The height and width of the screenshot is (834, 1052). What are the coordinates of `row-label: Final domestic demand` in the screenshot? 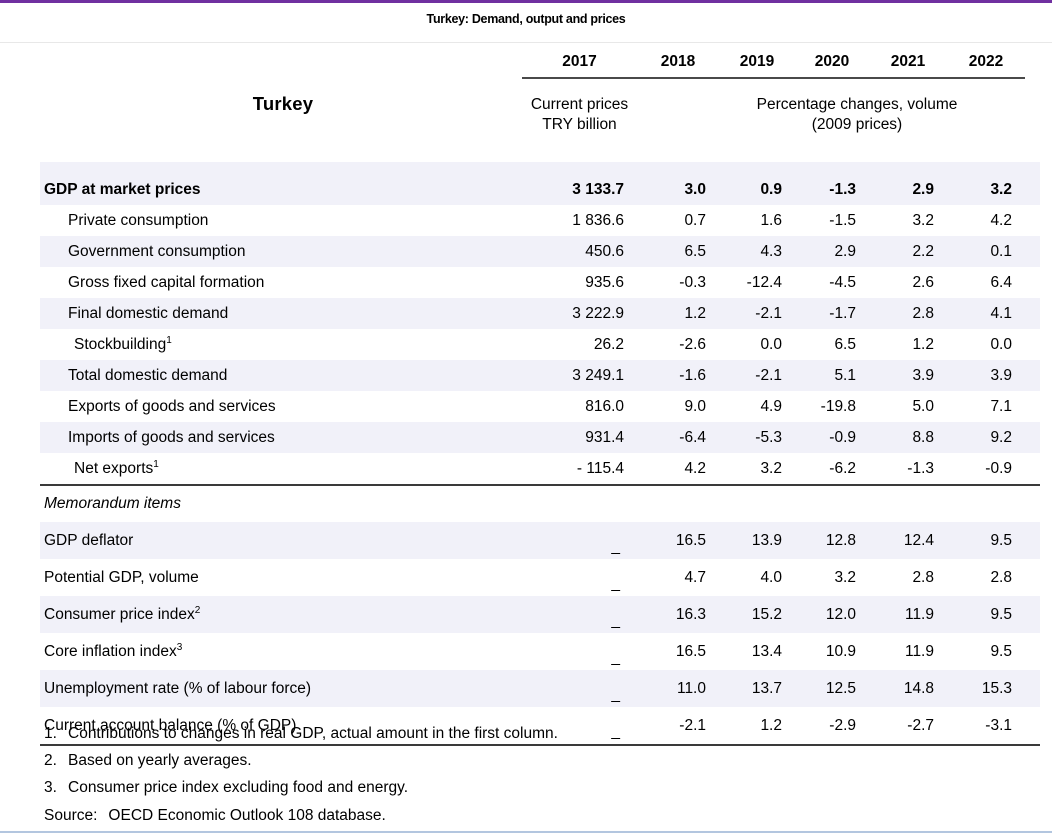 It's located at (281, 313).